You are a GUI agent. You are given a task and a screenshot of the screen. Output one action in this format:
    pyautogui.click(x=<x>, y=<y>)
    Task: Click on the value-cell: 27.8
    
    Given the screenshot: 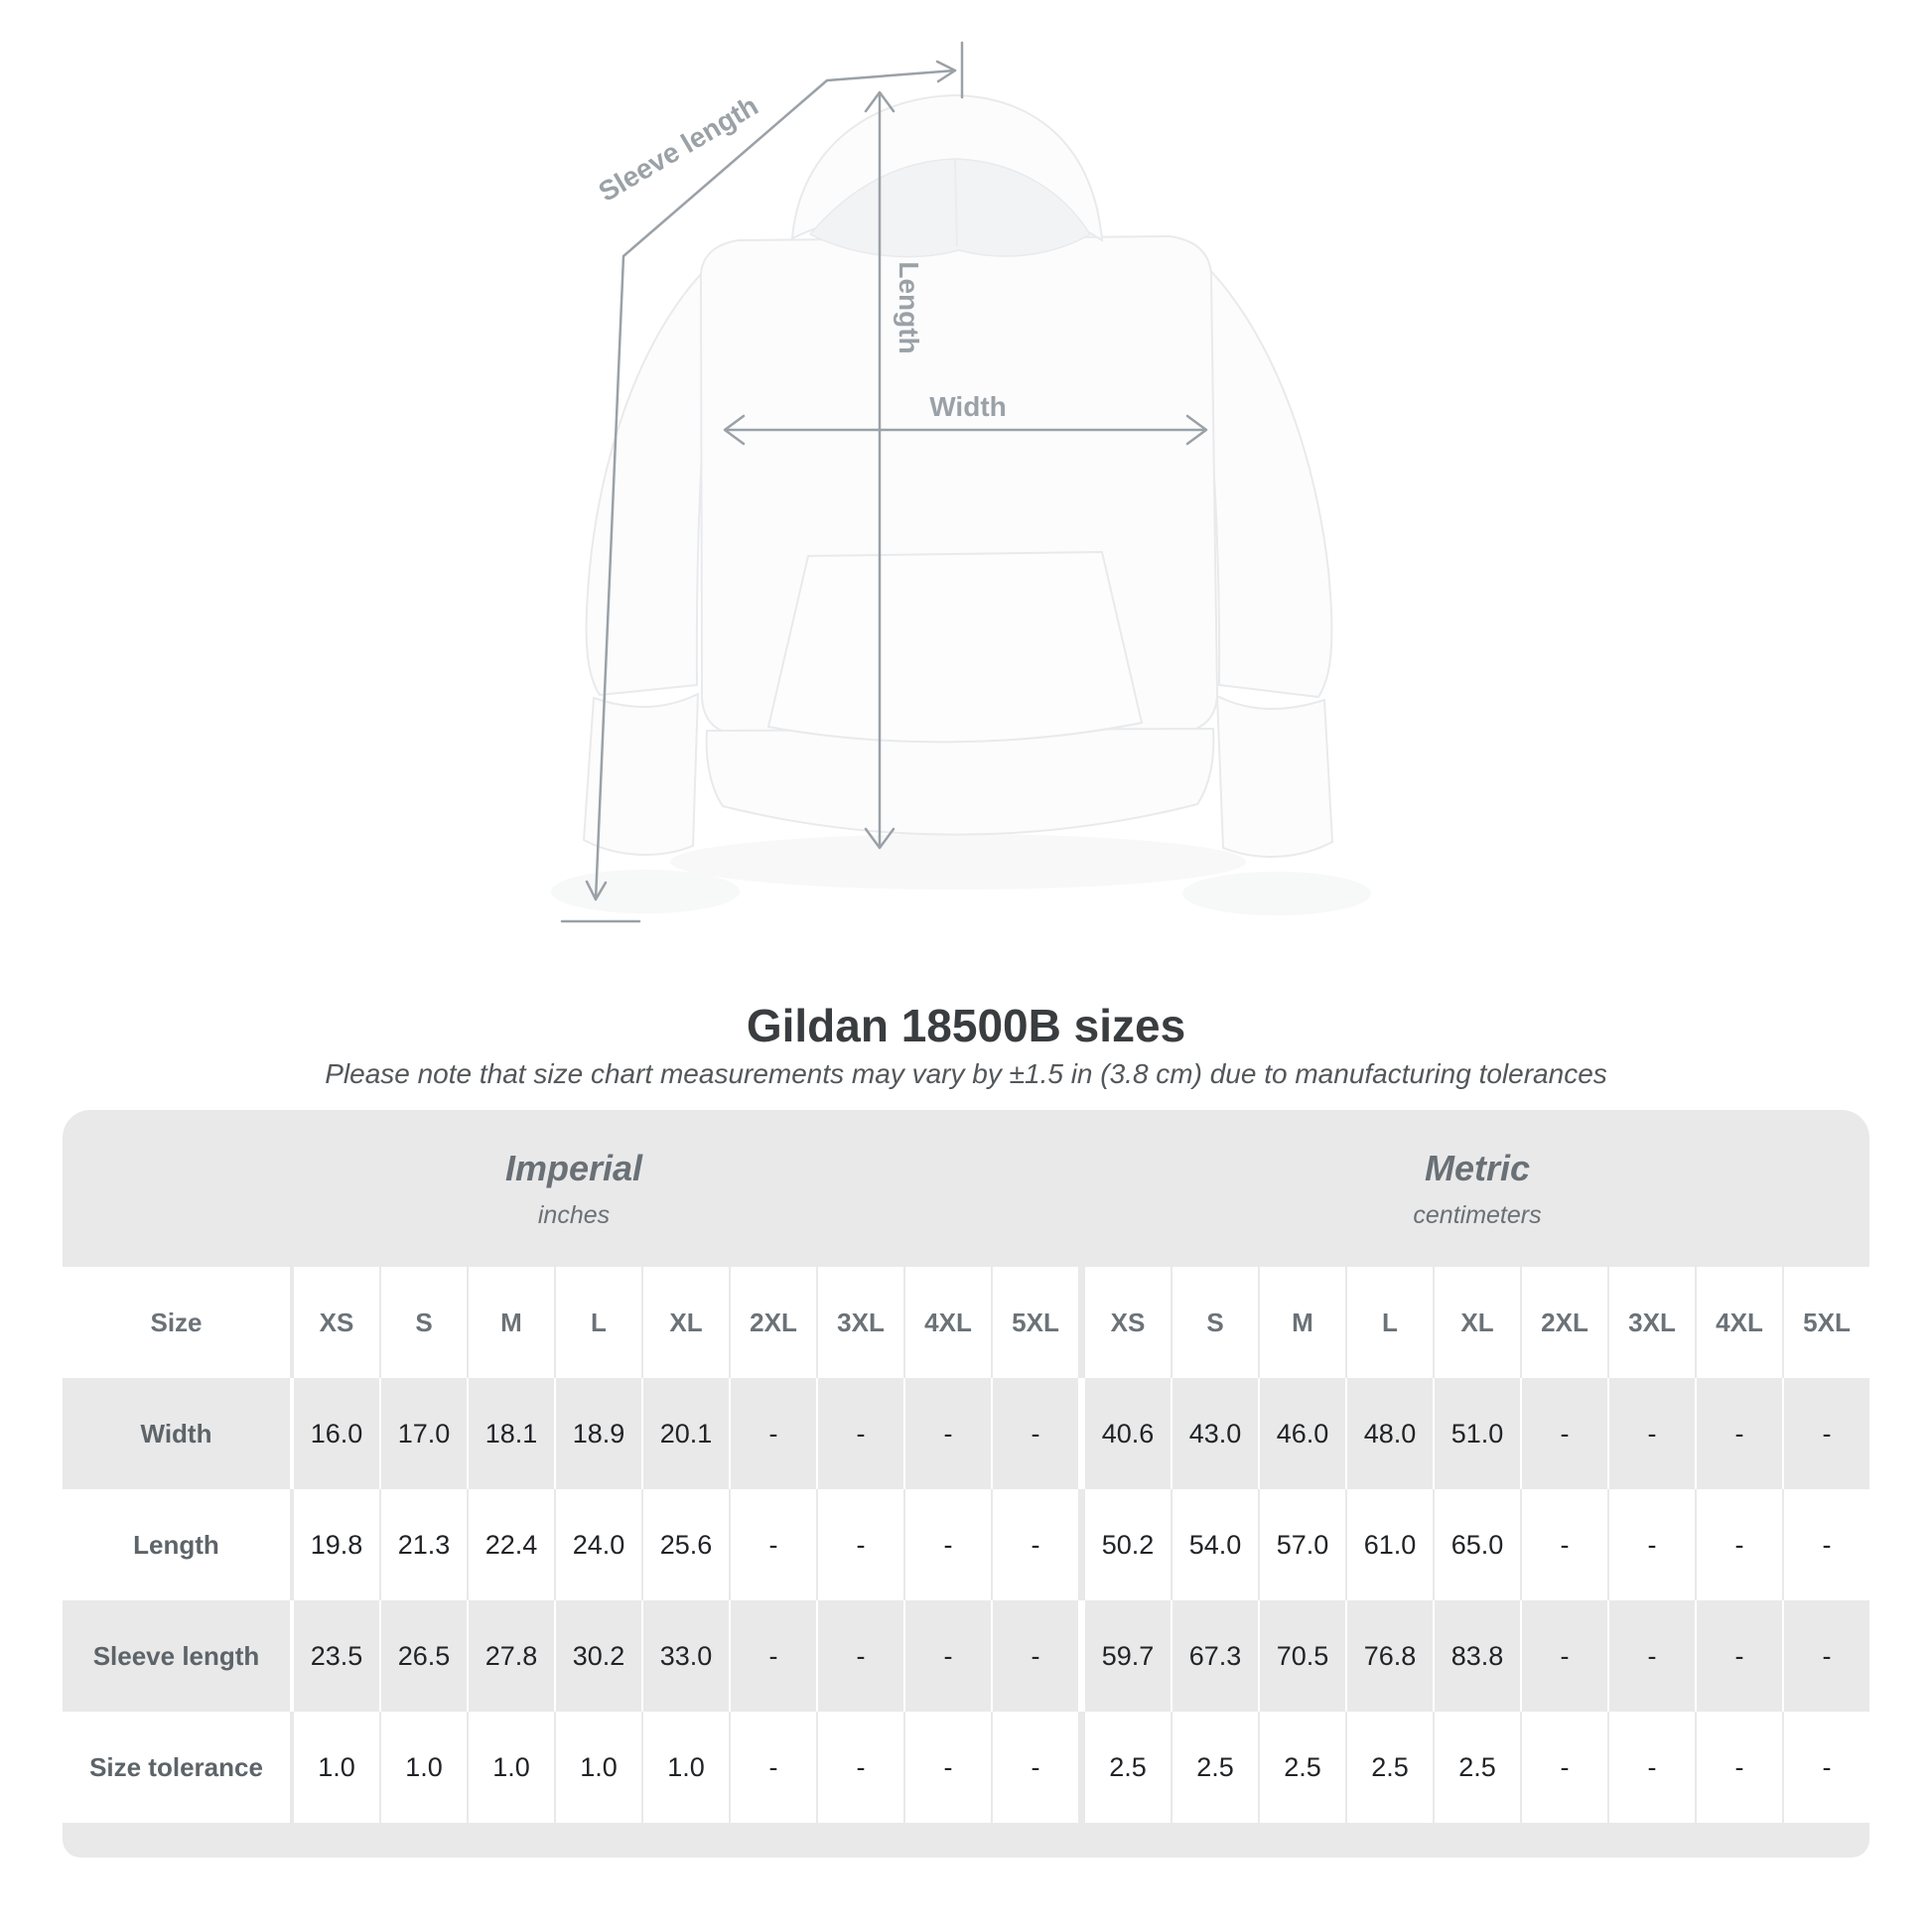 What is the action you would take?
    pyautogui.click(x=512, y=1656)
    